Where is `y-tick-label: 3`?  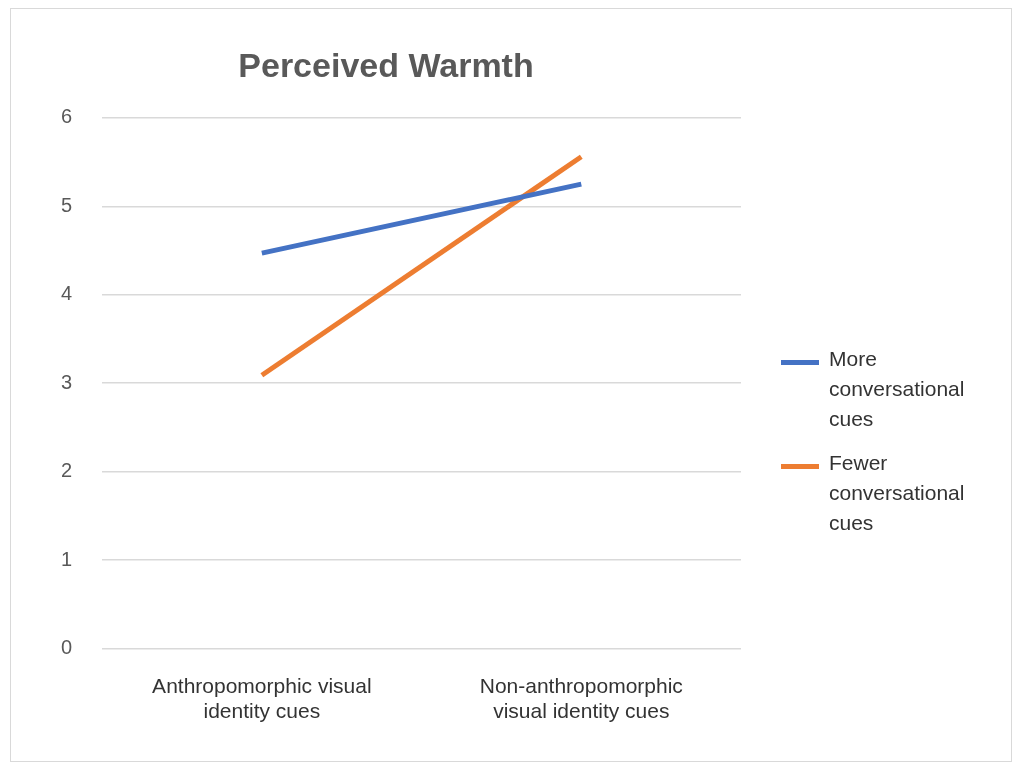
y-tick-label: 3 is located at coordinates (67, 381).